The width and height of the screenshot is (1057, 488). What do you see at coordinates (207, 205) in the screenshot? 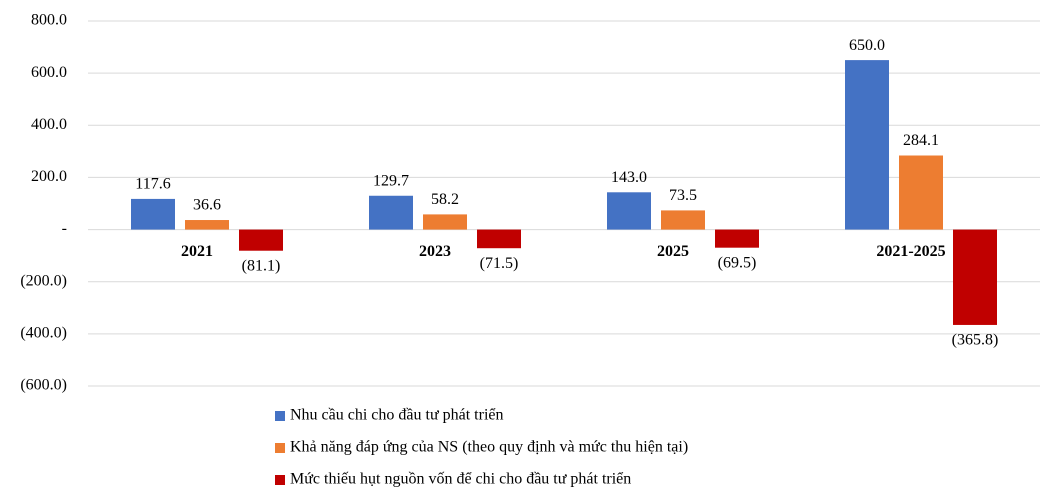
I see `data-label: 36.6` at bounding box center [207, 205].